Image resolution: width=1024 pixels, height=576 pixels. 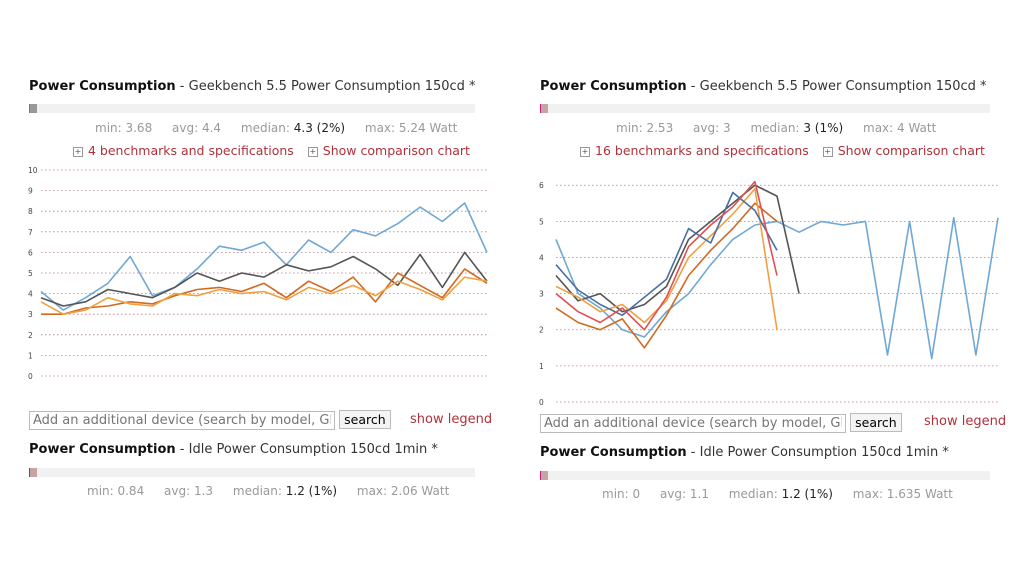 I want to click on y-tick-label: 7, so click(x=30, y=232).